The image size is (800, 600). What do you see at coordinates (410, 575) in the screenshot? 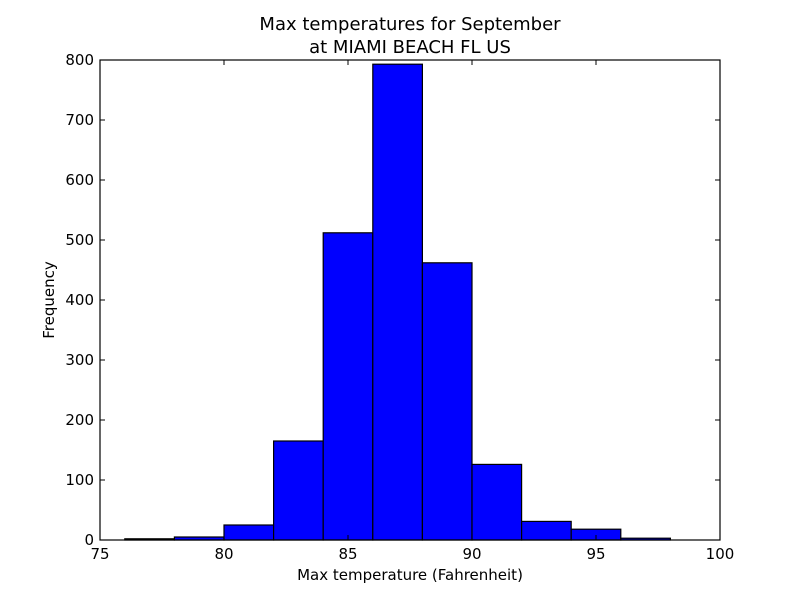
I see `x-axis-label: Max temperature (Fahrenheit)` at bounding box center [410, 575].